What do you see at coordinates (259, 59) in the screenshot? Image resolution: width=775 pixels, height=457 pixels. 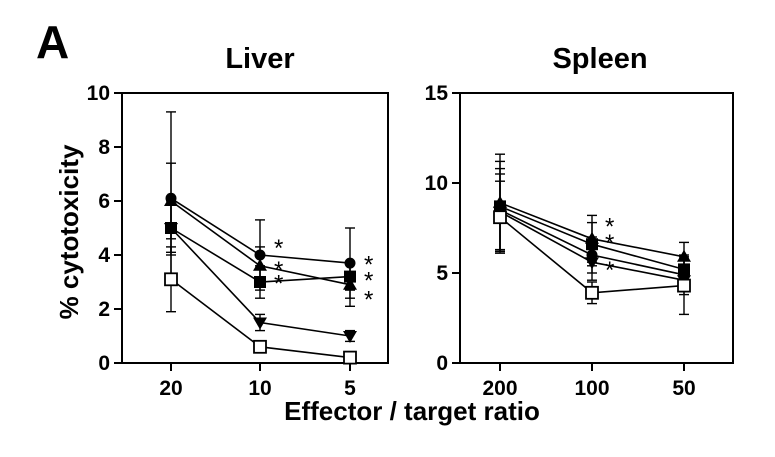 I see `liver-title: Liver` at bounding box center [259, 59].